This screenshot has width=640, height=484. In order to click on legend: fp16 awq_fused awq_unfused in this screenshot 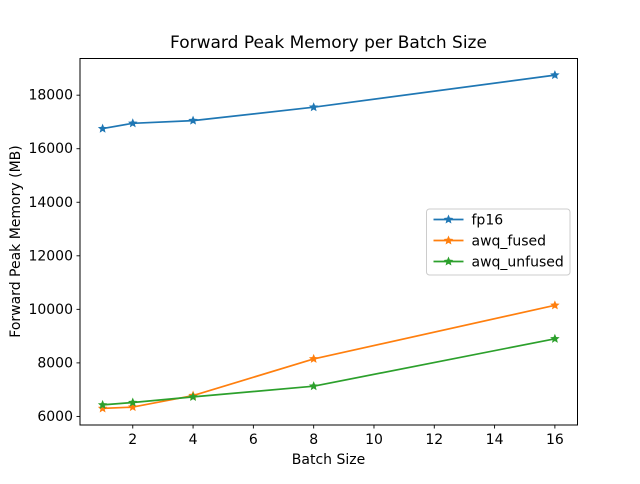, I will do `click(498, 242)`.